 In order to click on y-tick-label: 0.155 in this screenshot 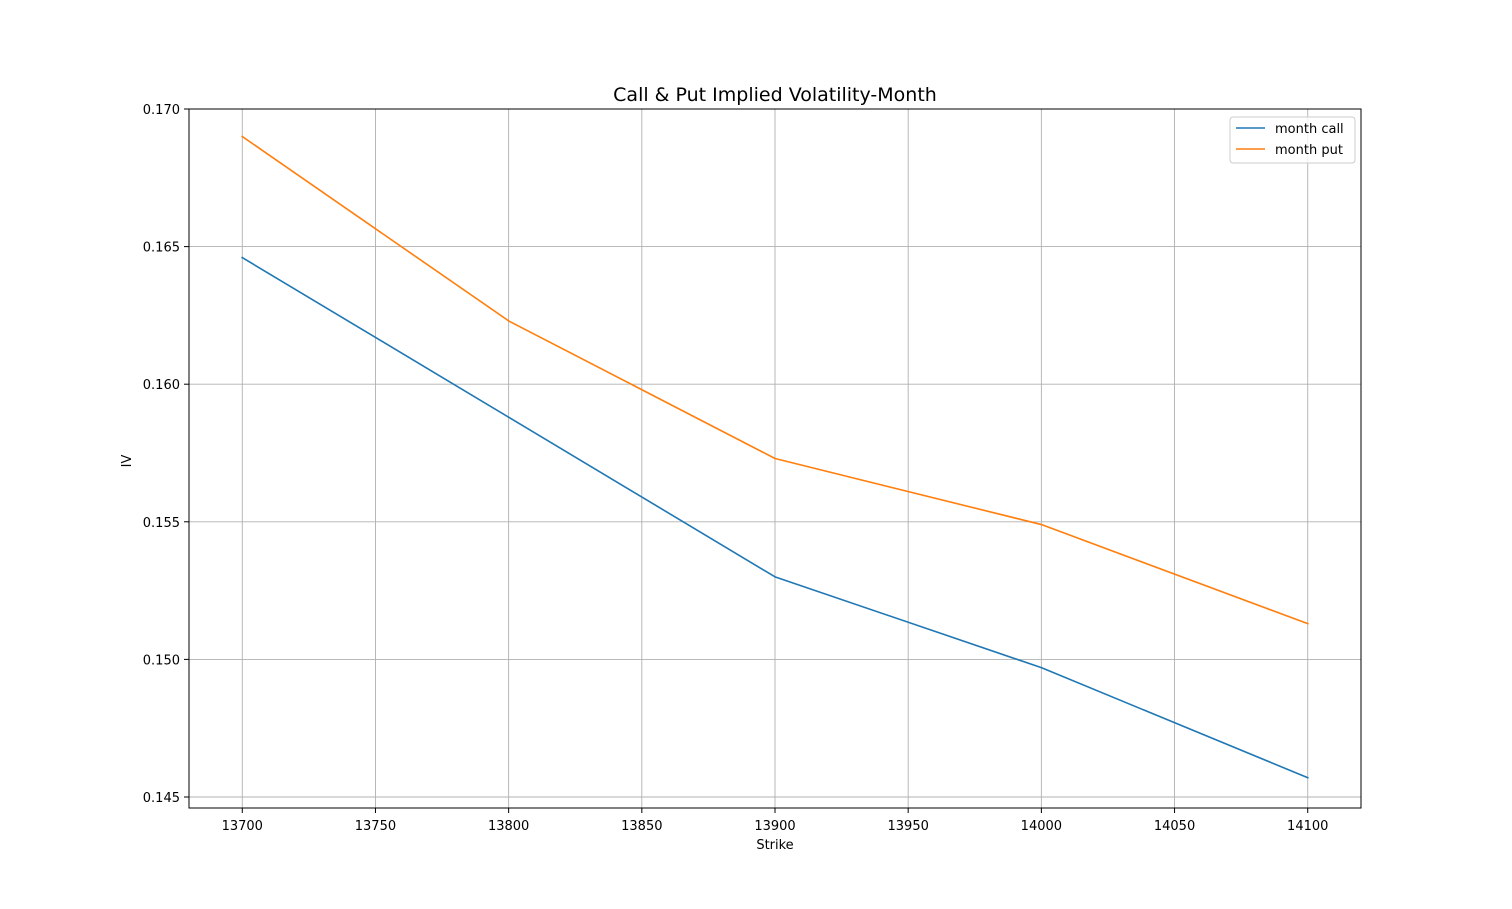, I will do `click(161, 523)`.